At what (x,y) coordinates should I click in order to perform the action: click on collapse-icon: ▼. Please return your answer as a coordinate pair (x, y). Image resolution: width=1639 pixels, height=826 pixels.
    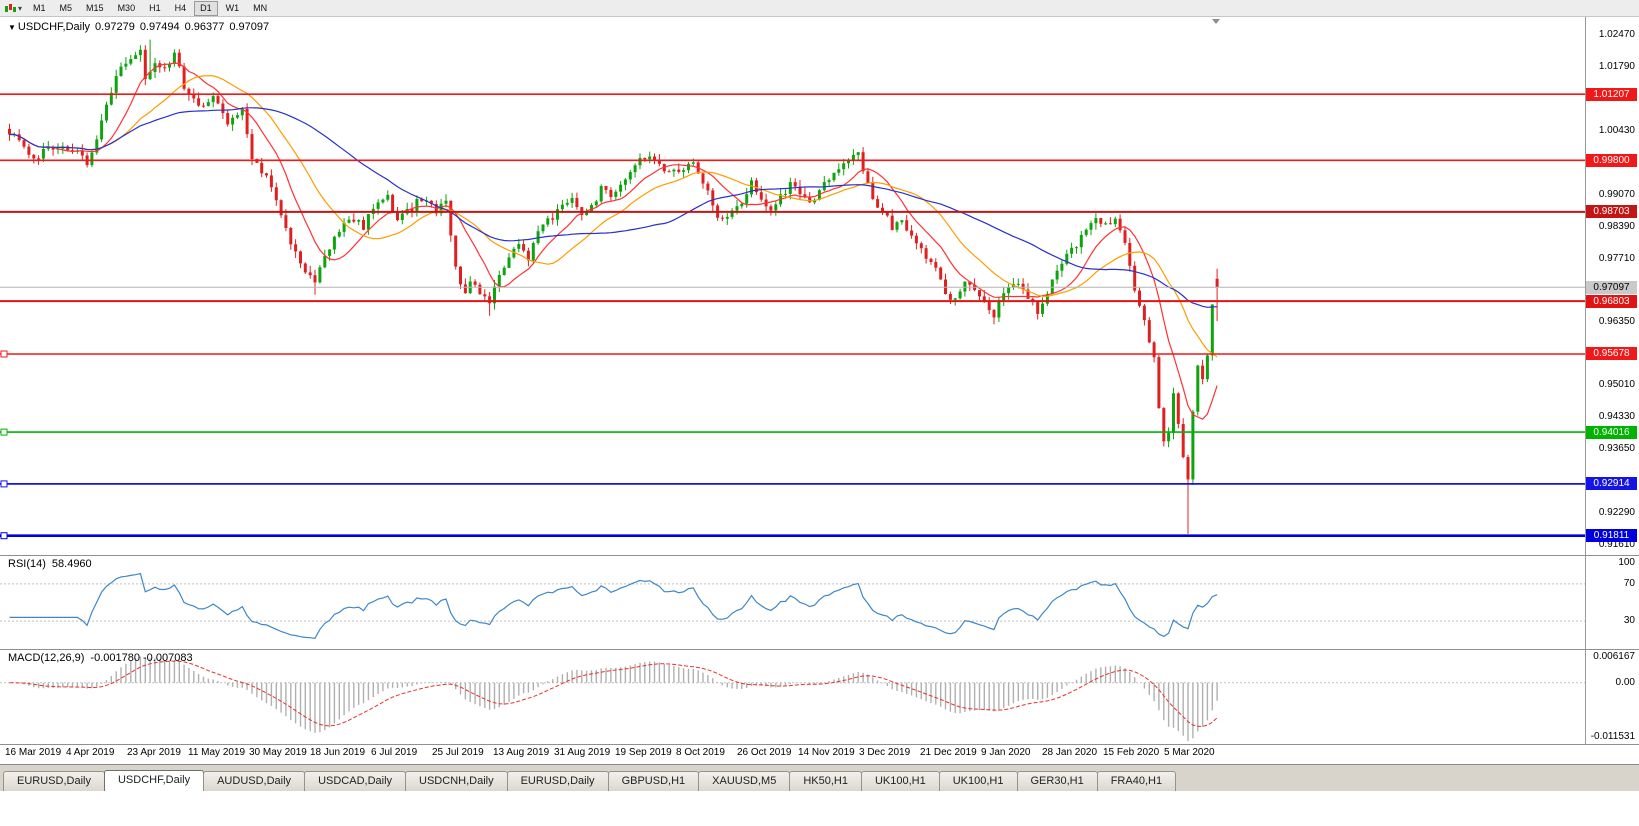
    Looking at the image, I should click on (12, 27).